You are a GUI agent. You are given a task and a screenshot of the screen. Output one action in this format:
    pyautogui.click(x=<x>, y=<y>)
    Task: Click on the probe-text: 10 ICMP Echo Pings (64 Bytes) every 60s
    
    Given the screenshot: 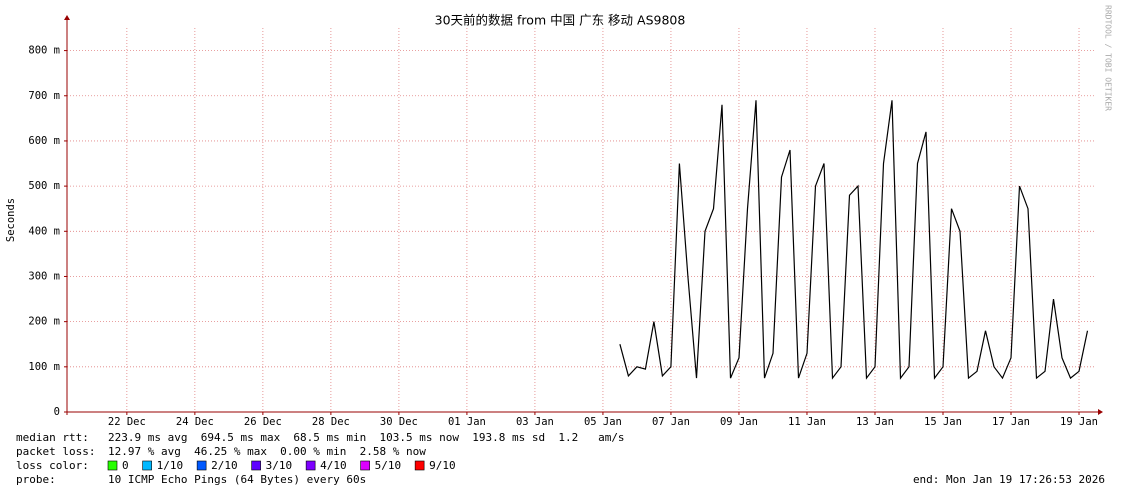 What is the action you would take?
    pyautogui.click(x=237, y=479)
    